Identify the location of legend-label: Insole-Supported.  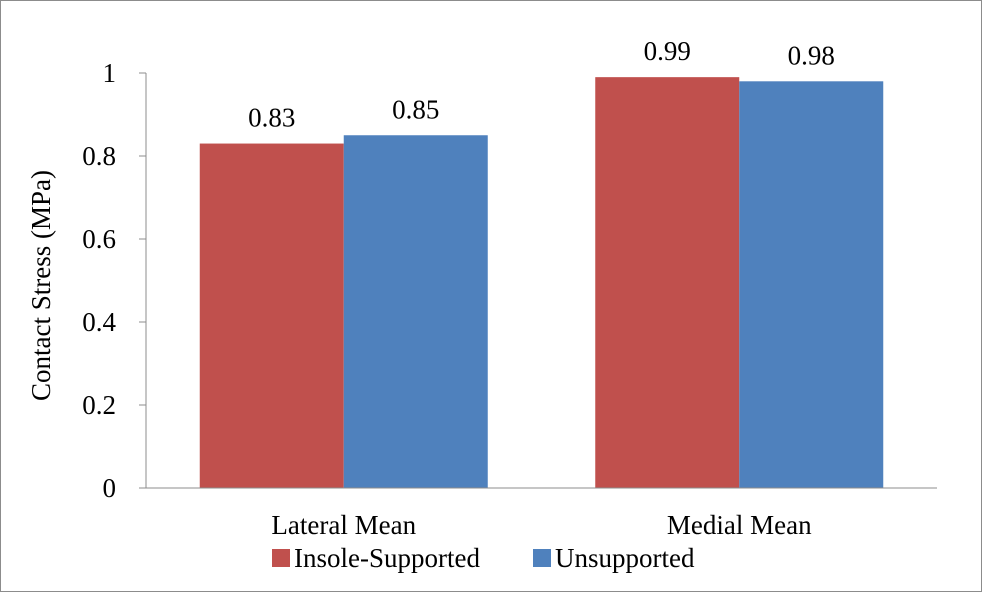
(387, 558).